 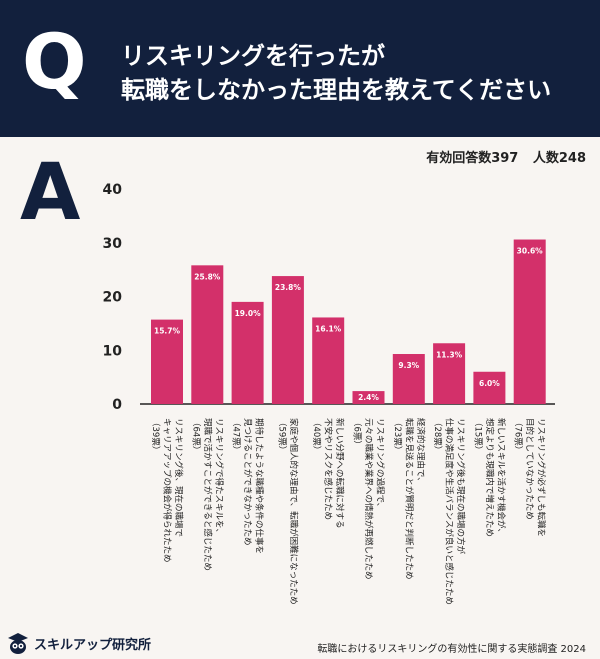 I want to click on question-title-line-1: リスキリングを行ったが, so click(x=253, y=56).